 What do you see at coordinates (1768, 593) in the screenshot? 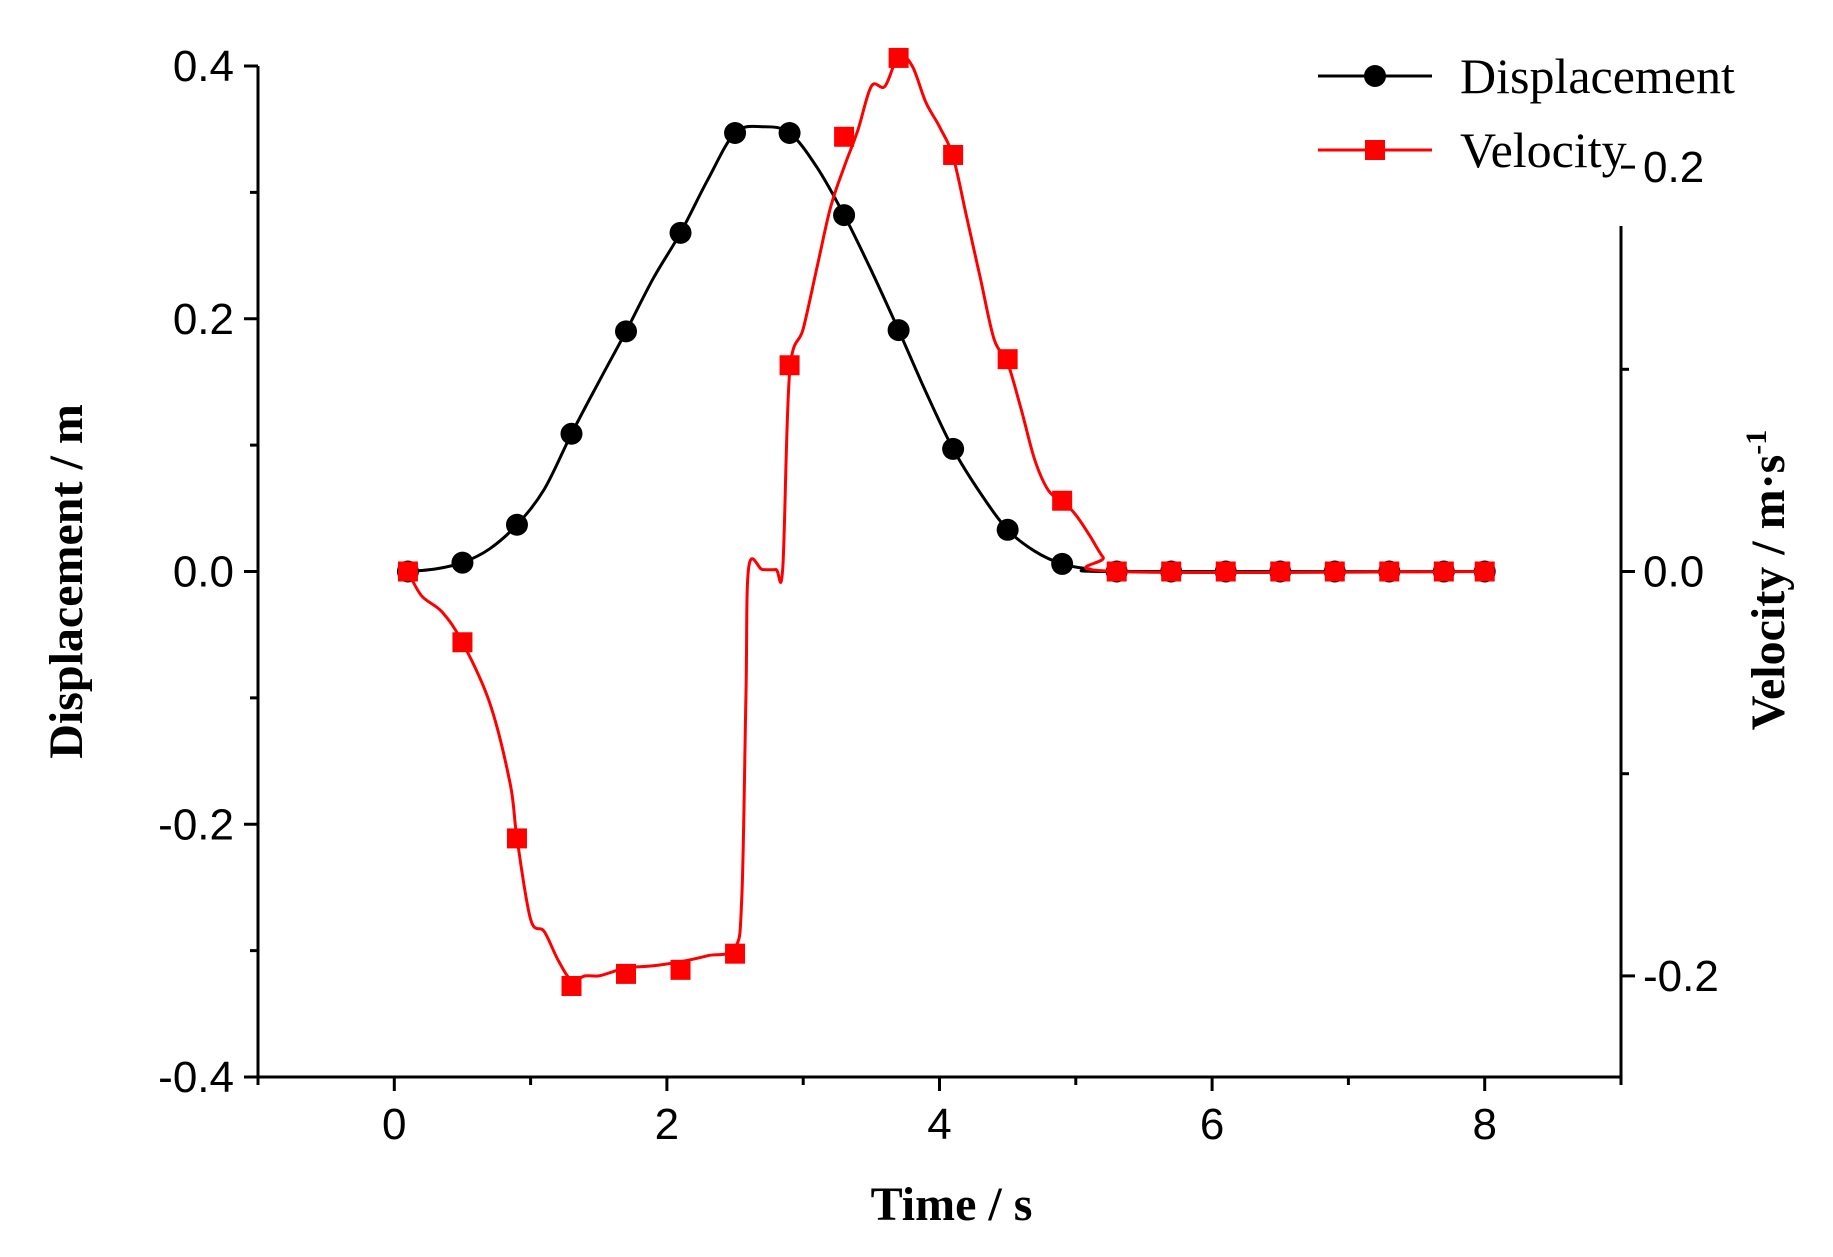
I see `right-y-axis-title-main: Velocity / m·s` at bounding box center [1768, 593].